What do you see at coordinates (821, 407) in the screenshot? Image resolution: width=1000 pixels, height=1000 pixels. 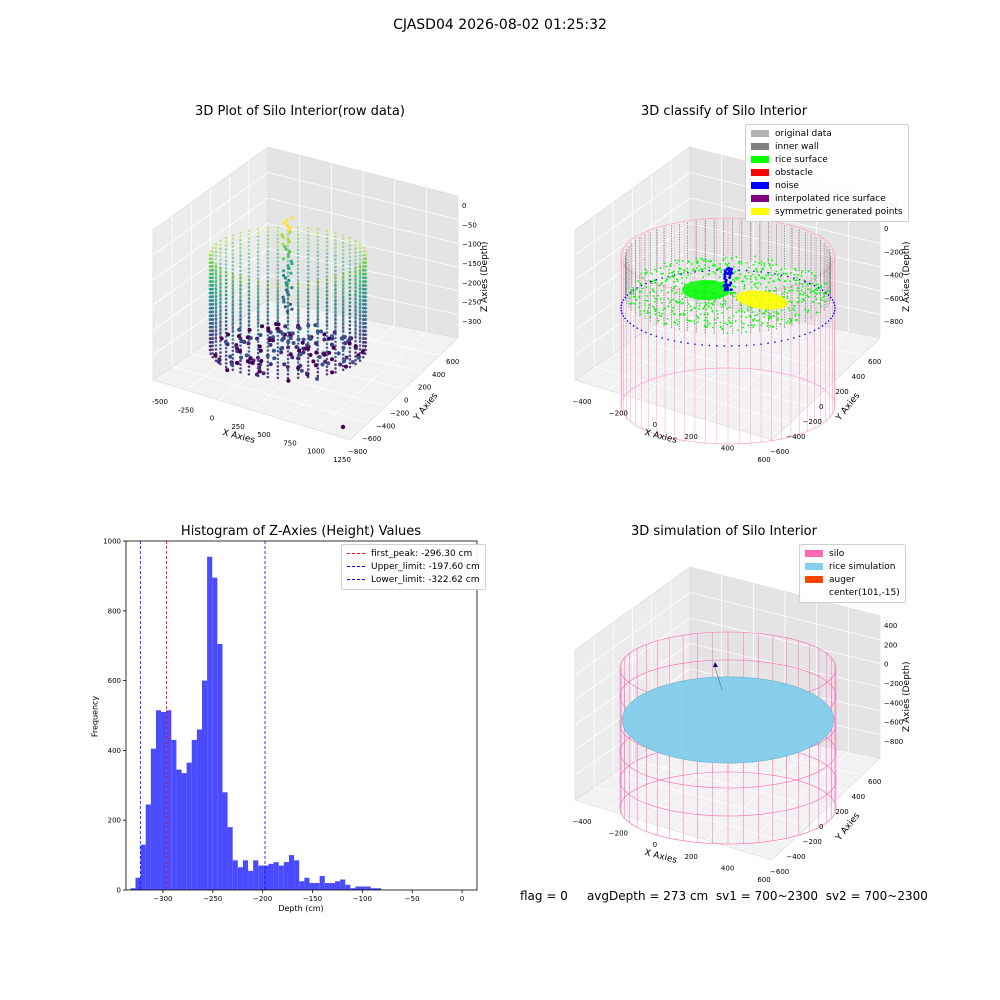 I see `y-tick-label: 0` at bounding box center [821, 407].